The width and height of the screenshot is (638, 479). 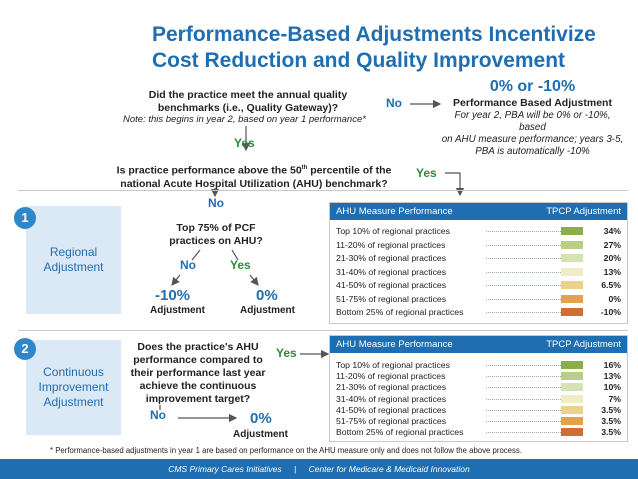 What do you see at coordinates (394, 344) in the screenshot?
I see `ci-panel-head-left: AHU Measure Performance` at bounding box center [394, 344].